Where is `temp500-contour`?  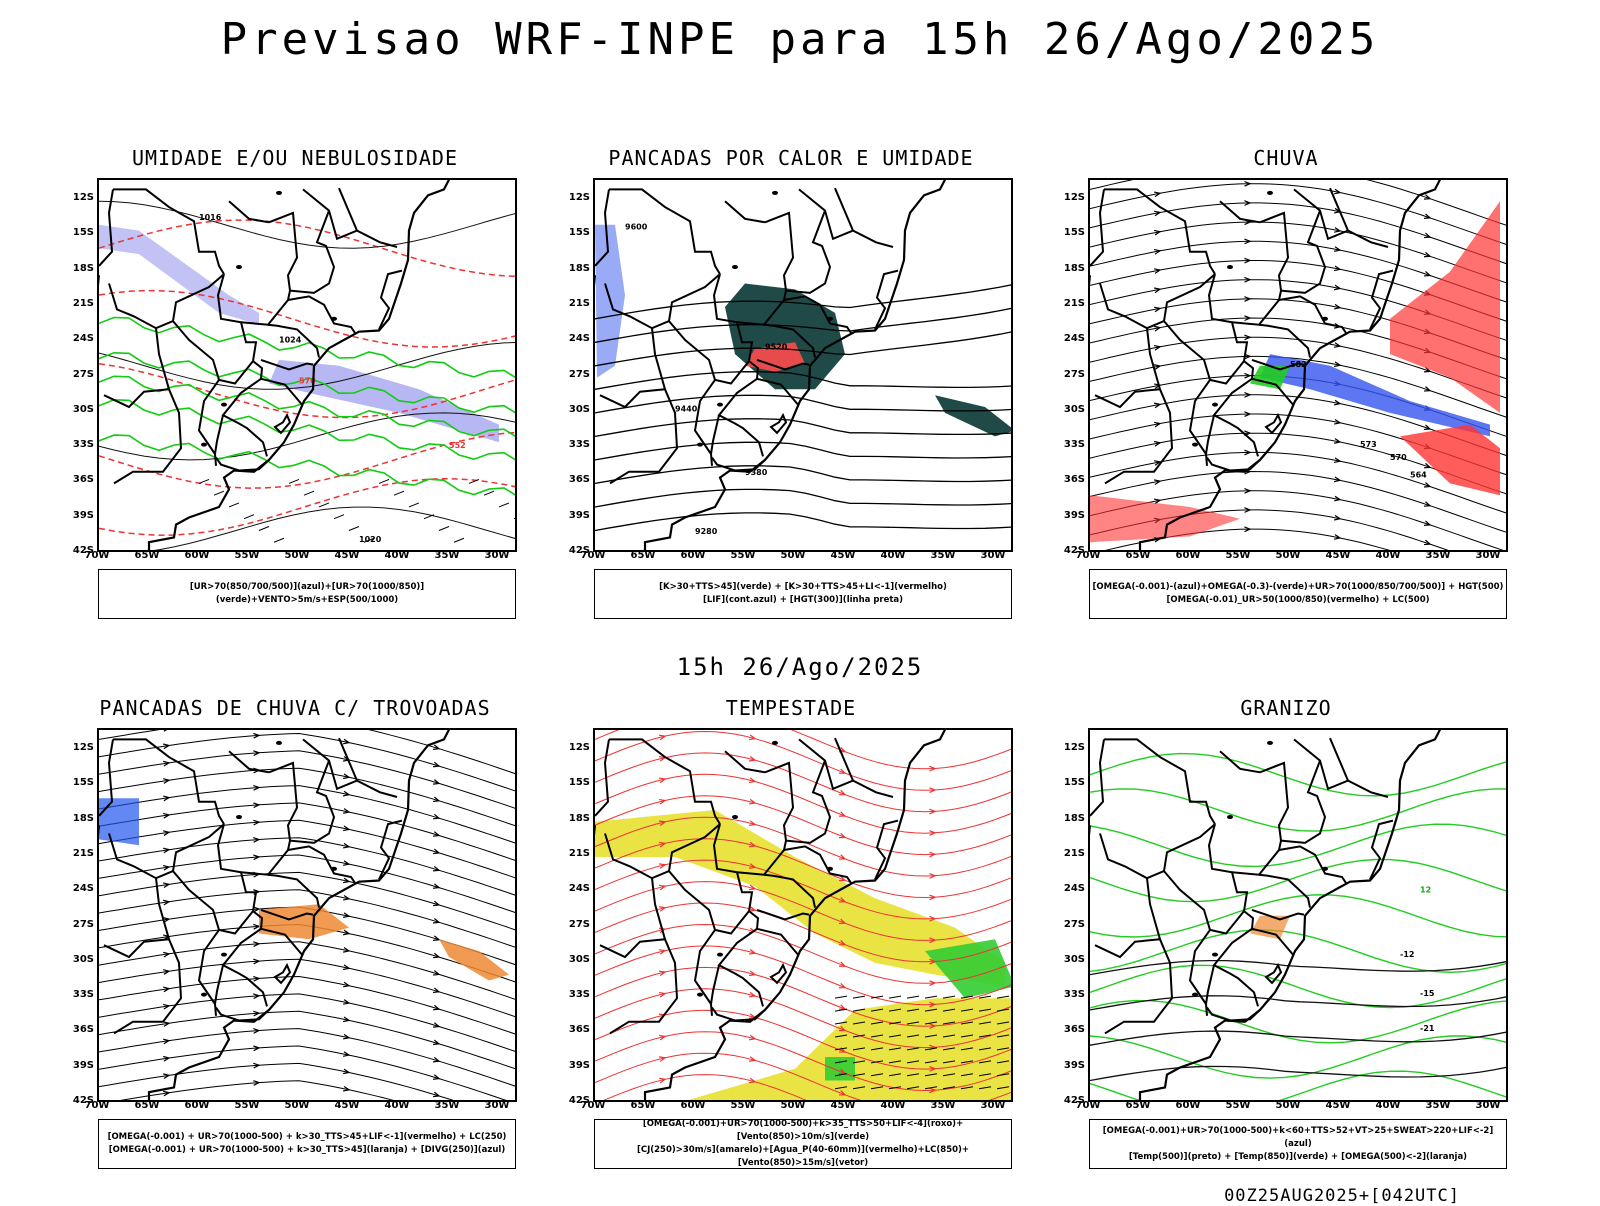
temp500-contour is located at coordinates (1298, 1038).